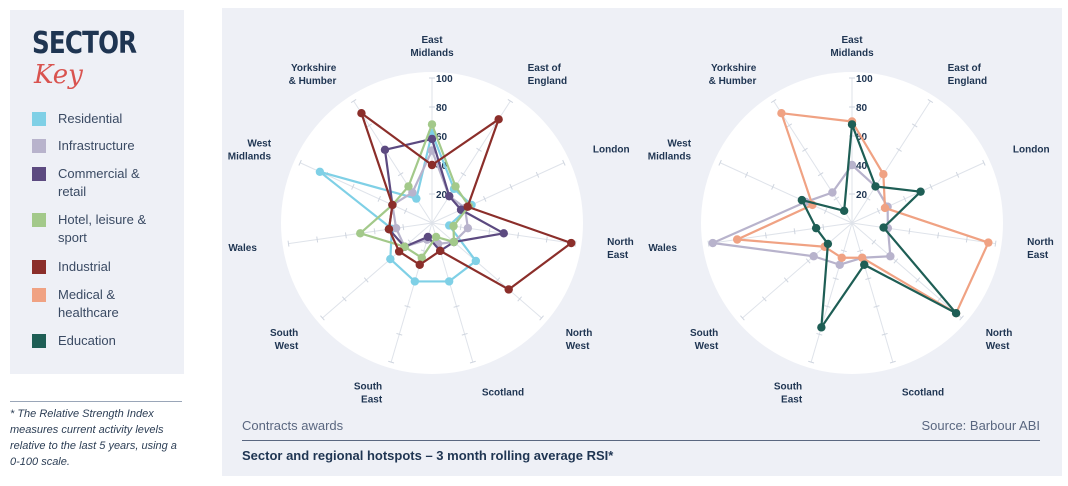 The width and height of the screenshot is (1068, 486). What do you see at coordinates (620, 249) in the screenshot?
I see `radar-axis-label: North East` at bounding box center [620, 249].